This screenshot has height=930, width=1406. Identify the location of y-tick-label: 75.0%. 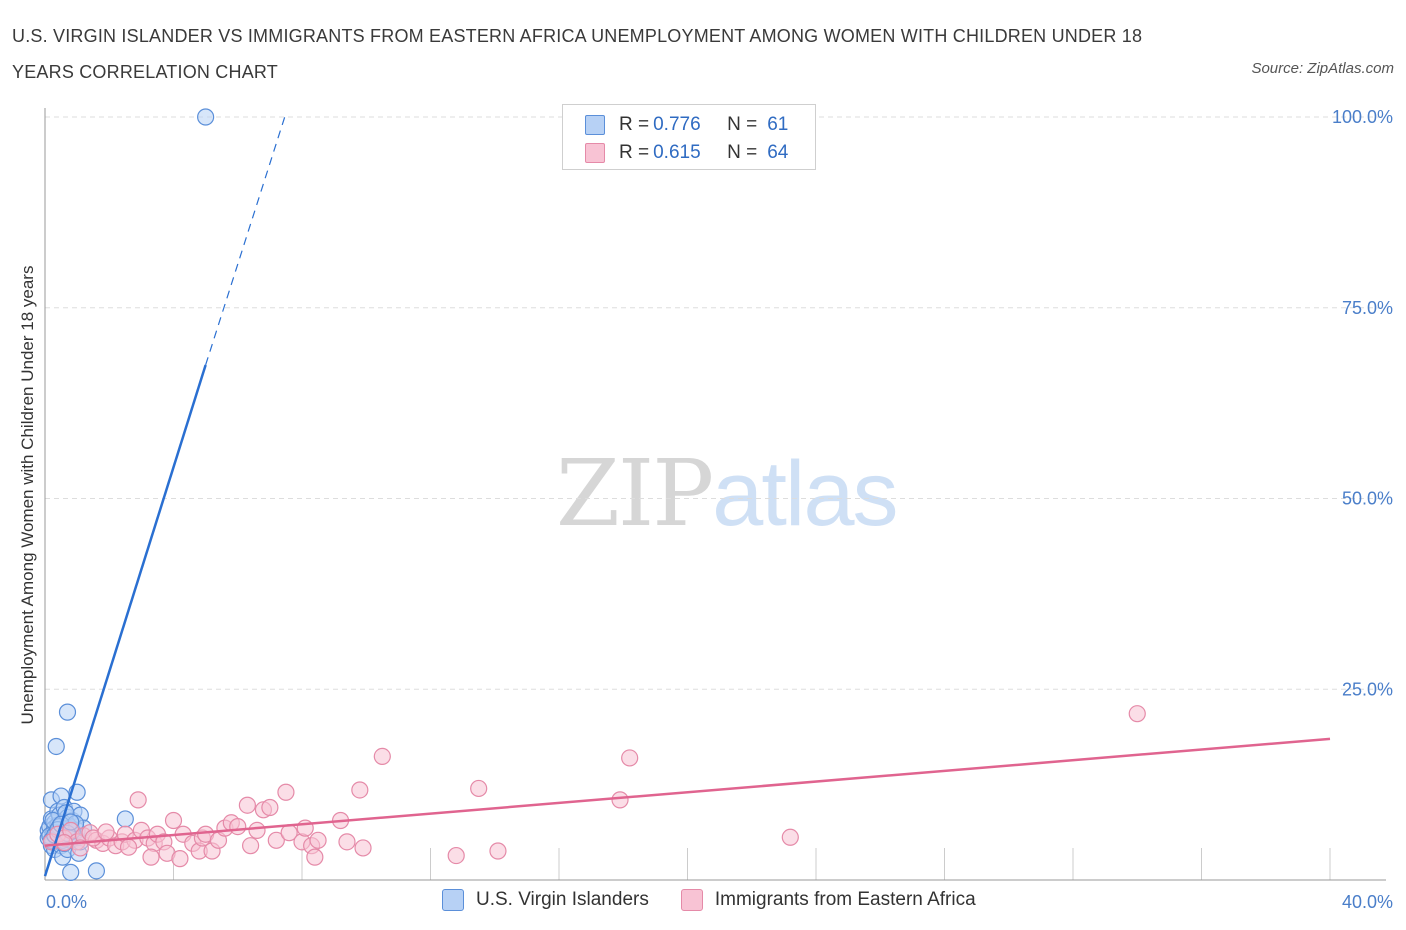
(1367, 308).